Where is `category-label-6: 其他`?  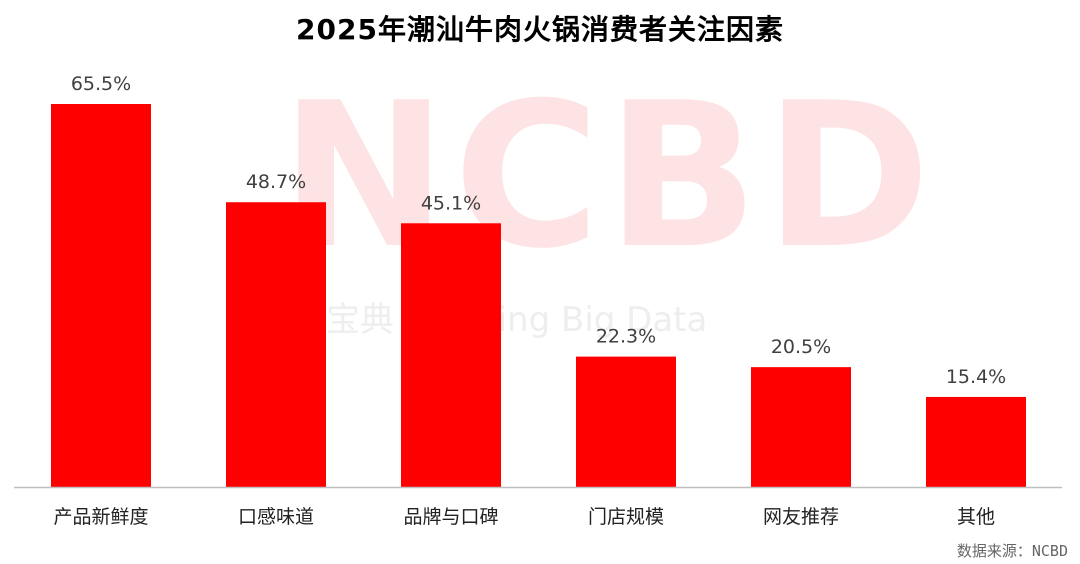 category-label-6: 其他 is located at coordinates (976, 517).